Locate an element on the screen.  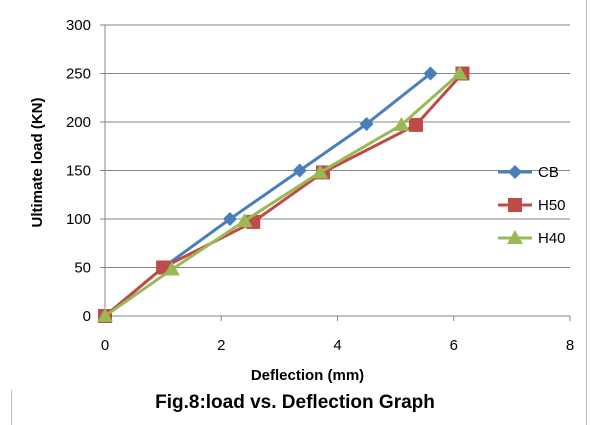
y-tick-label: 100 is located at coordinates (78, 219).